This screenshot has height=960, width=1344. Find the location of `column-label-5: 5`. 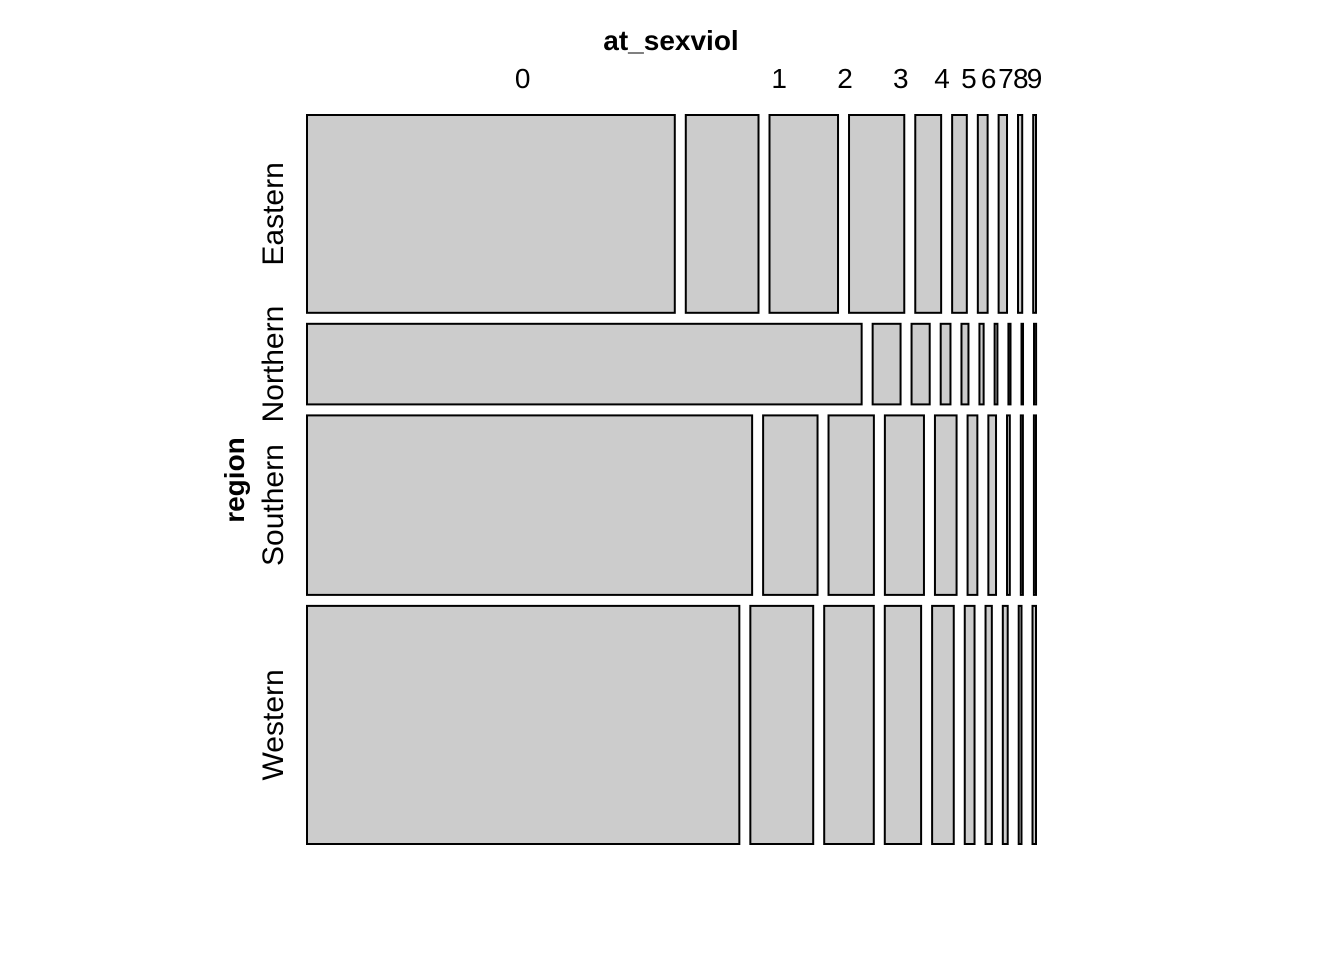

column-label-5: 5 is located at coordinates (969, 78).